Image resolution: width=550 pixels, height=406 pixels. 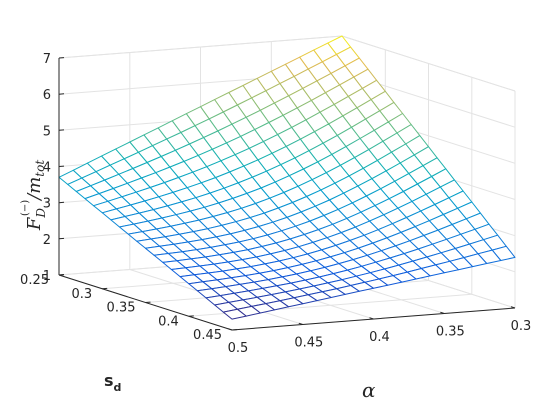 I want to click on alpha-tick-label: 0.35, so click(x=450, y=332).